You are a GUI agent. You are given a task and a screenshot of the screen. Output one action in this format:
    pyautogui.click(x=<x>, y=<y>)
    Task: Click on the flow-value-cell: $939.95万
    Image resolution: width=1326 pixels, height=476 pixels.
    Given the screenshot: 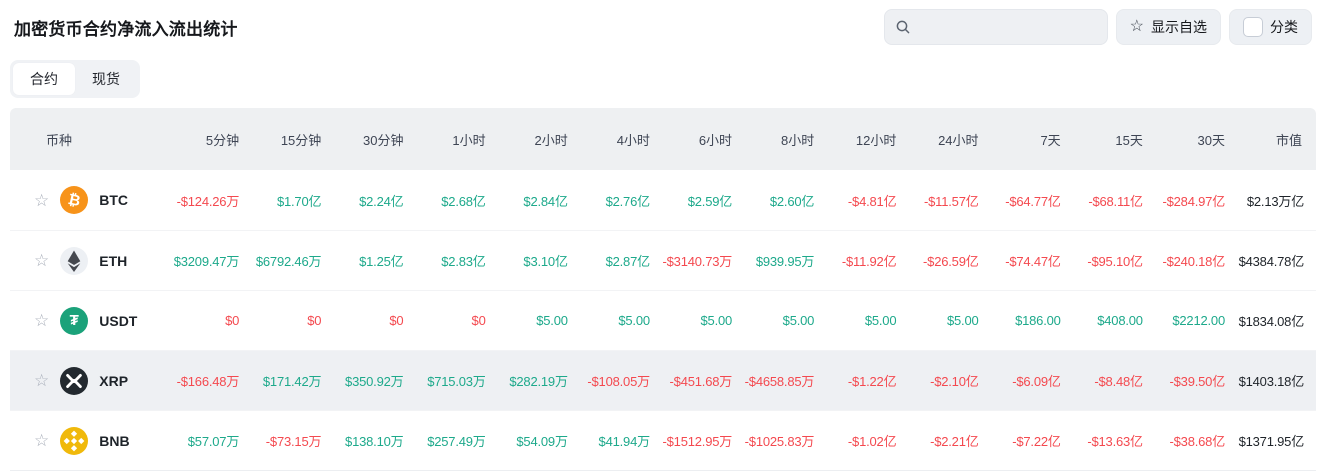 What is the action you would take?
    pyautogui.click(x=785, y=262)
    